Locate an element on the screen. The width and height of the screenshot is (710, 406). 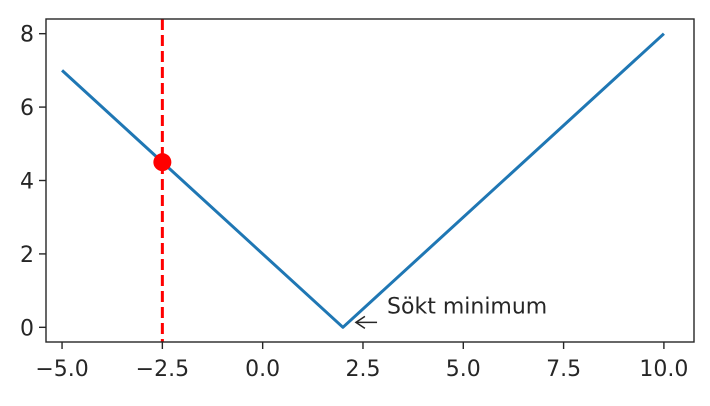
x-tick-label: −2.5 is located at coordinates (162, 369).